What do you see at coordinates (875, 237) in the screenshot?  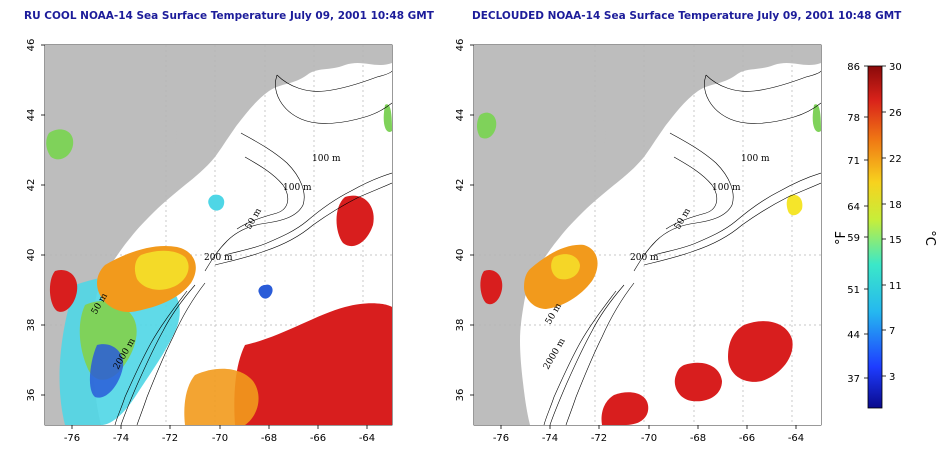 I see `colorbar-gradient` at bounding box center [875, 237].